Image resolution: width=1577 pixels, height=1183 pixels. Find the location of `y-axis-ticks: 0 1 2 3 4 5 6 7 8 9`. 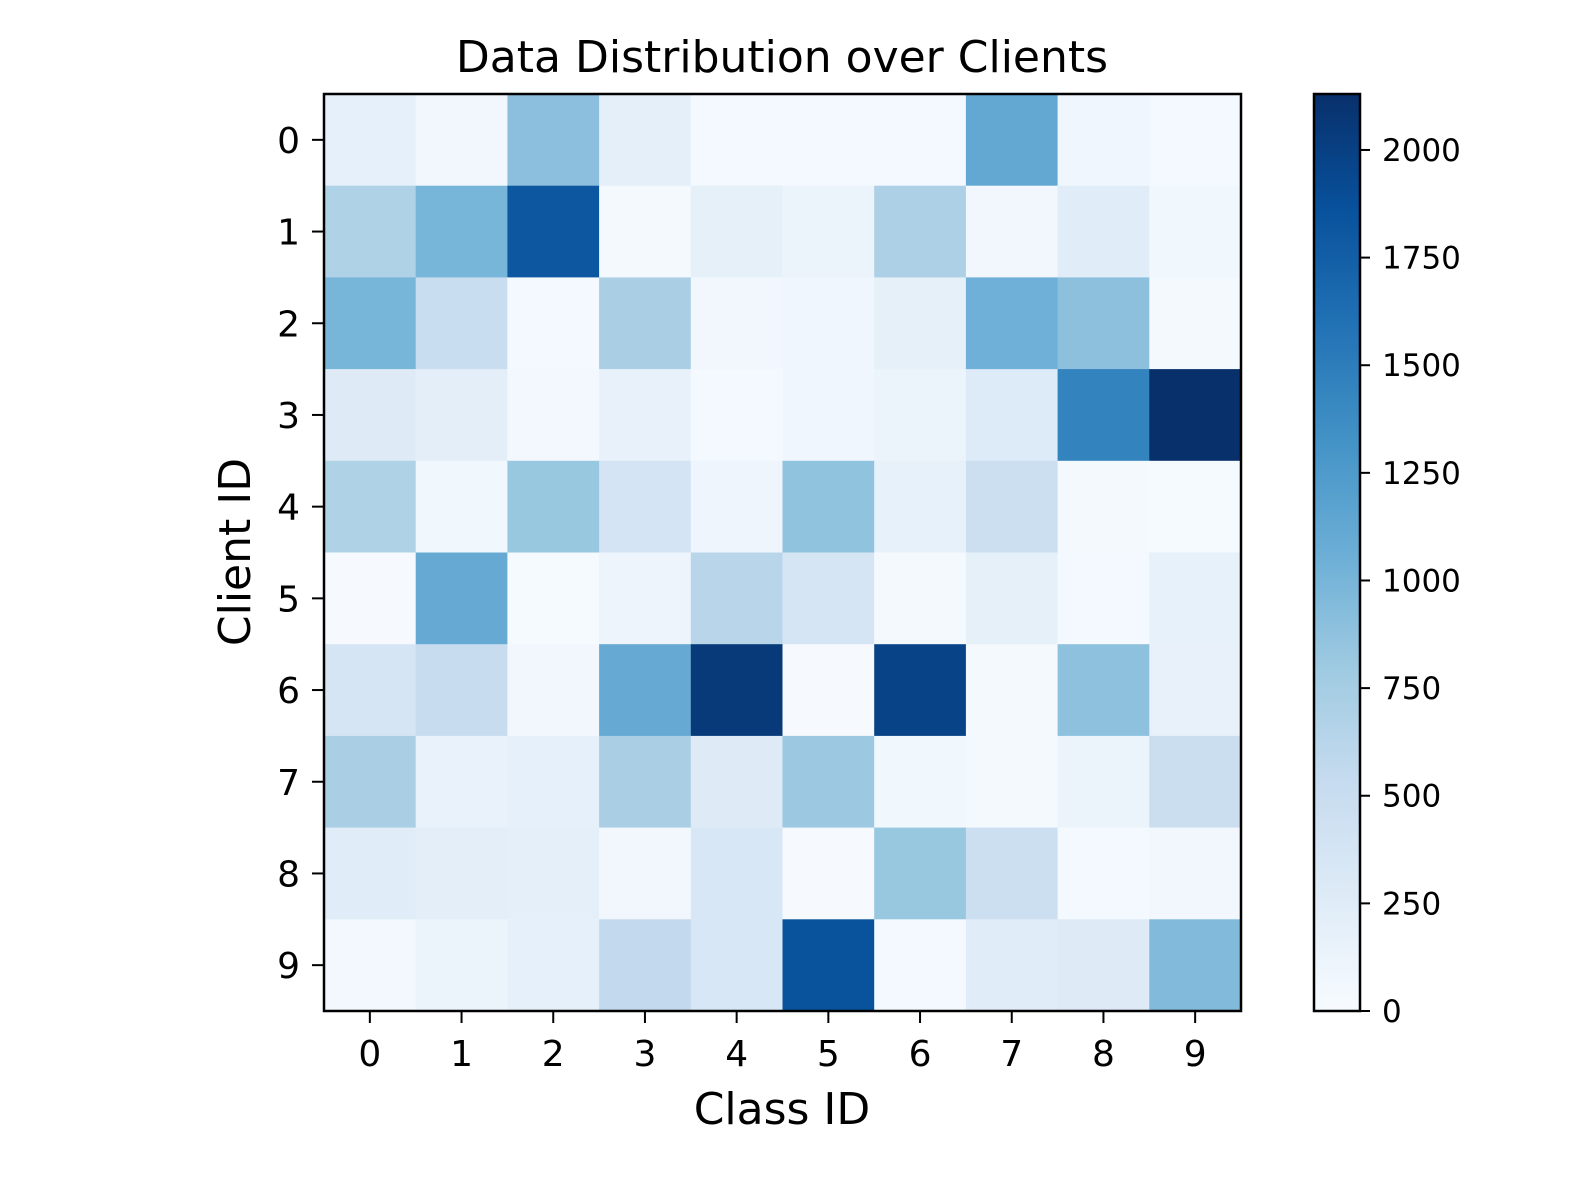

y-axis-ticks: 0 1 2 3 4 5 6 7 8 9 is located at coordinates (300, 554).